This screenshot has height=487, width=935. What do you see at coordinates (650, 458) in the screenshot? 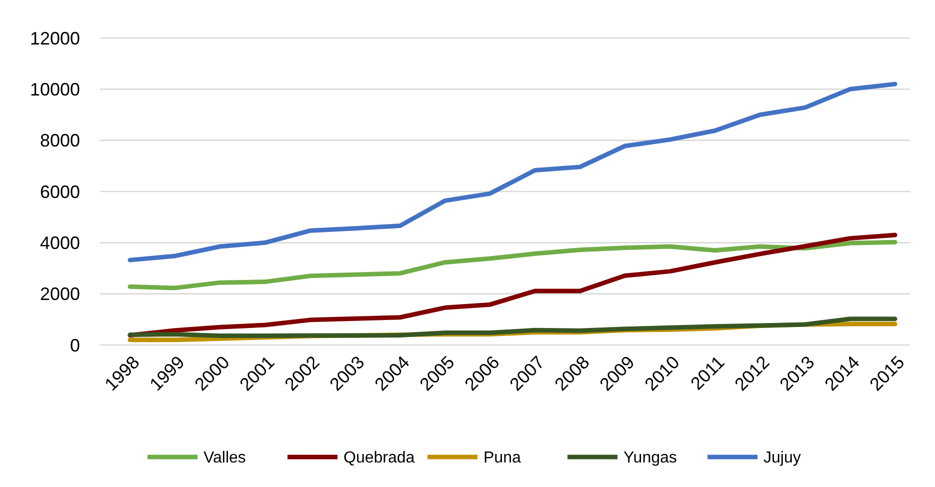
I see `legend-label: Yungas` at bounding box center [650, 458].